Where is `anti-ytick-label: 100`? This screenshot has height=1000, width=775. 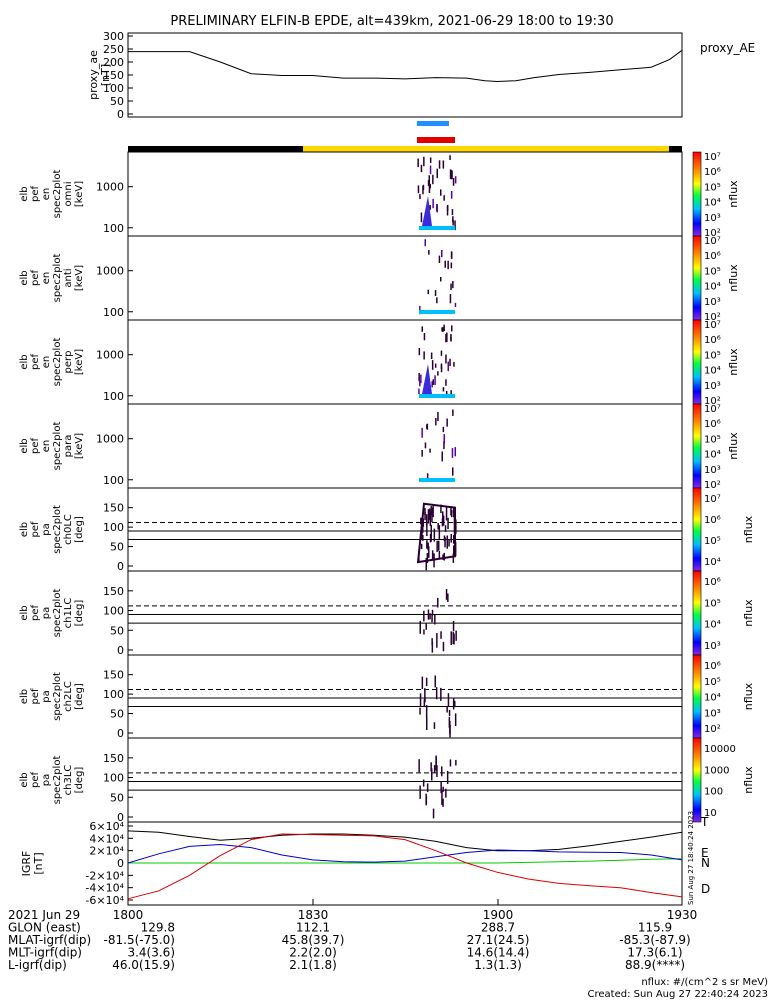
anti-ytick-label: 100 is located at coordinates (113, 312).